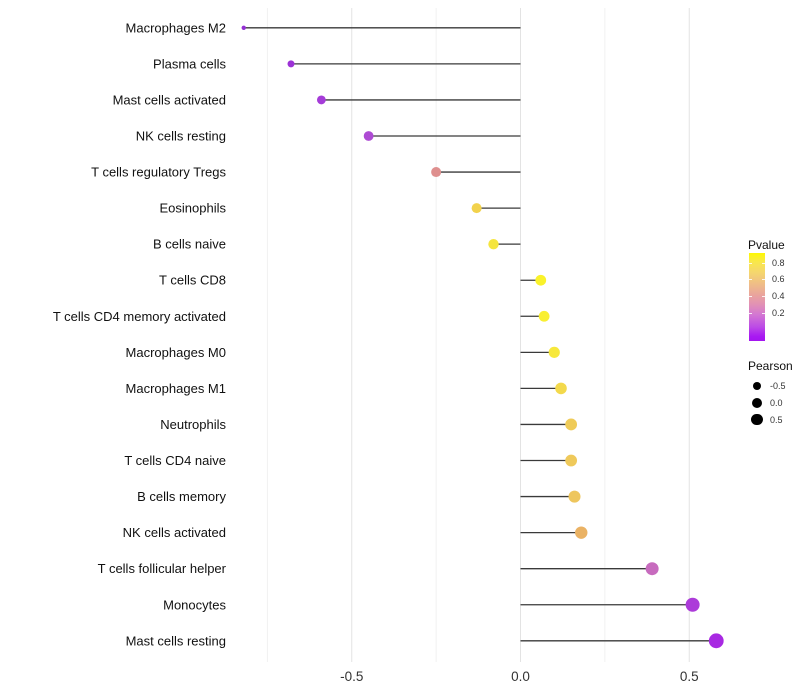  I want to click on y-axis-label: T cells CD4 naive, so click(175, 460).